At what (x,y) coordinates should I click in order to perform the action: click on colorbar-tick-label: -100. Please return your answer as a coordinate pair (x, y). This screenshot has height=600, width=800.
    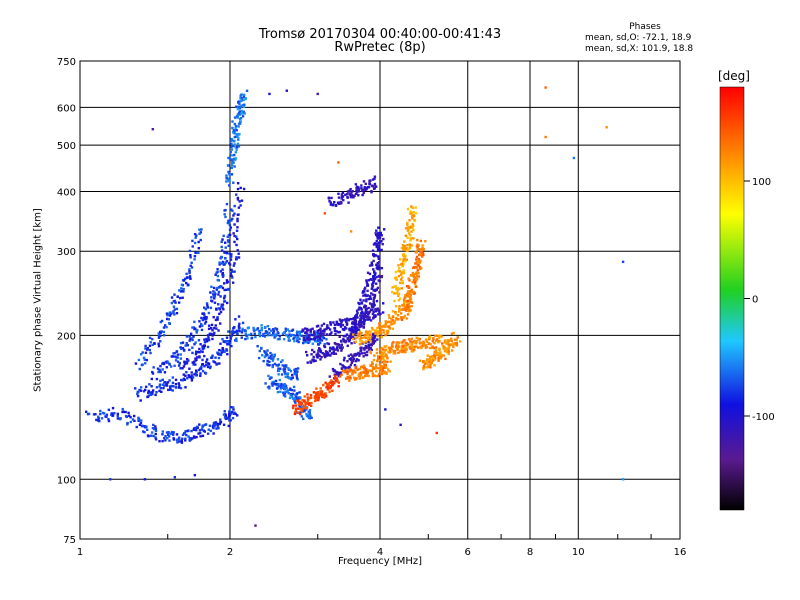
    Looking at the image, I should click on (763, 417).